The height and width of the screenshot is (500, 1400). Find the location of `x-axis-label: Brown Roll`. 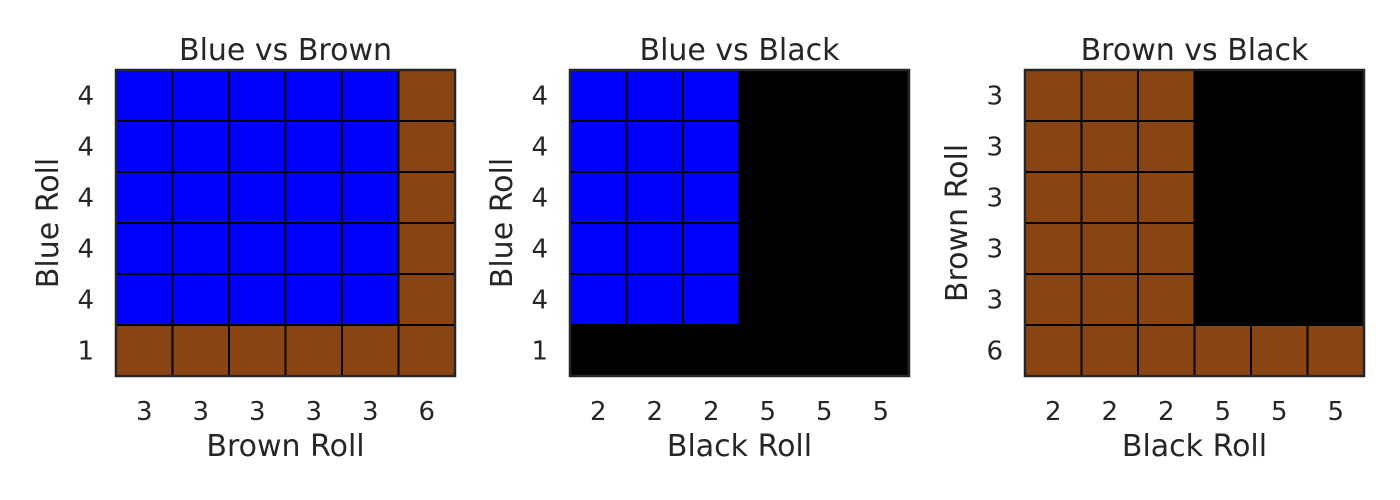

x-axis-label: Brown Roll is located at coordinates (285, 446).